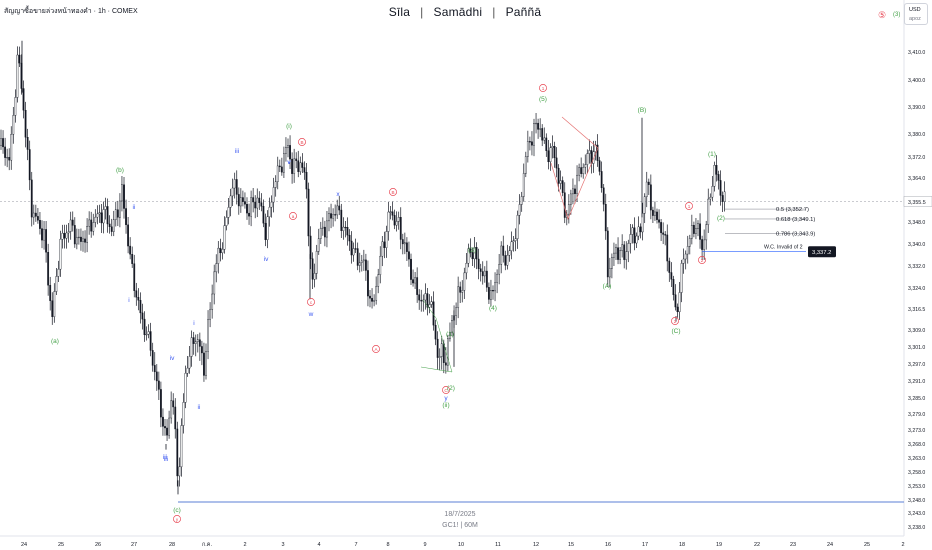 The width and height of the screenshot is (932, 550). Describe the element at coordinates (289, 126) in the screenshot. I see `wave-label: (i)` at that location.